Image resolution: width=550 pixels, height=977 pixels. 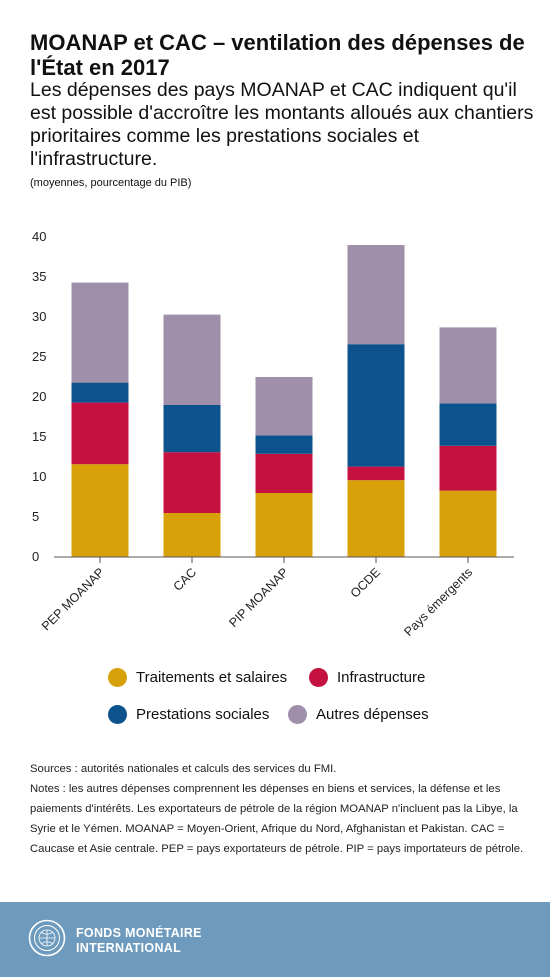 I want to click on org-name-line2: INTERNATIONAL, so click(x=129, y=948).